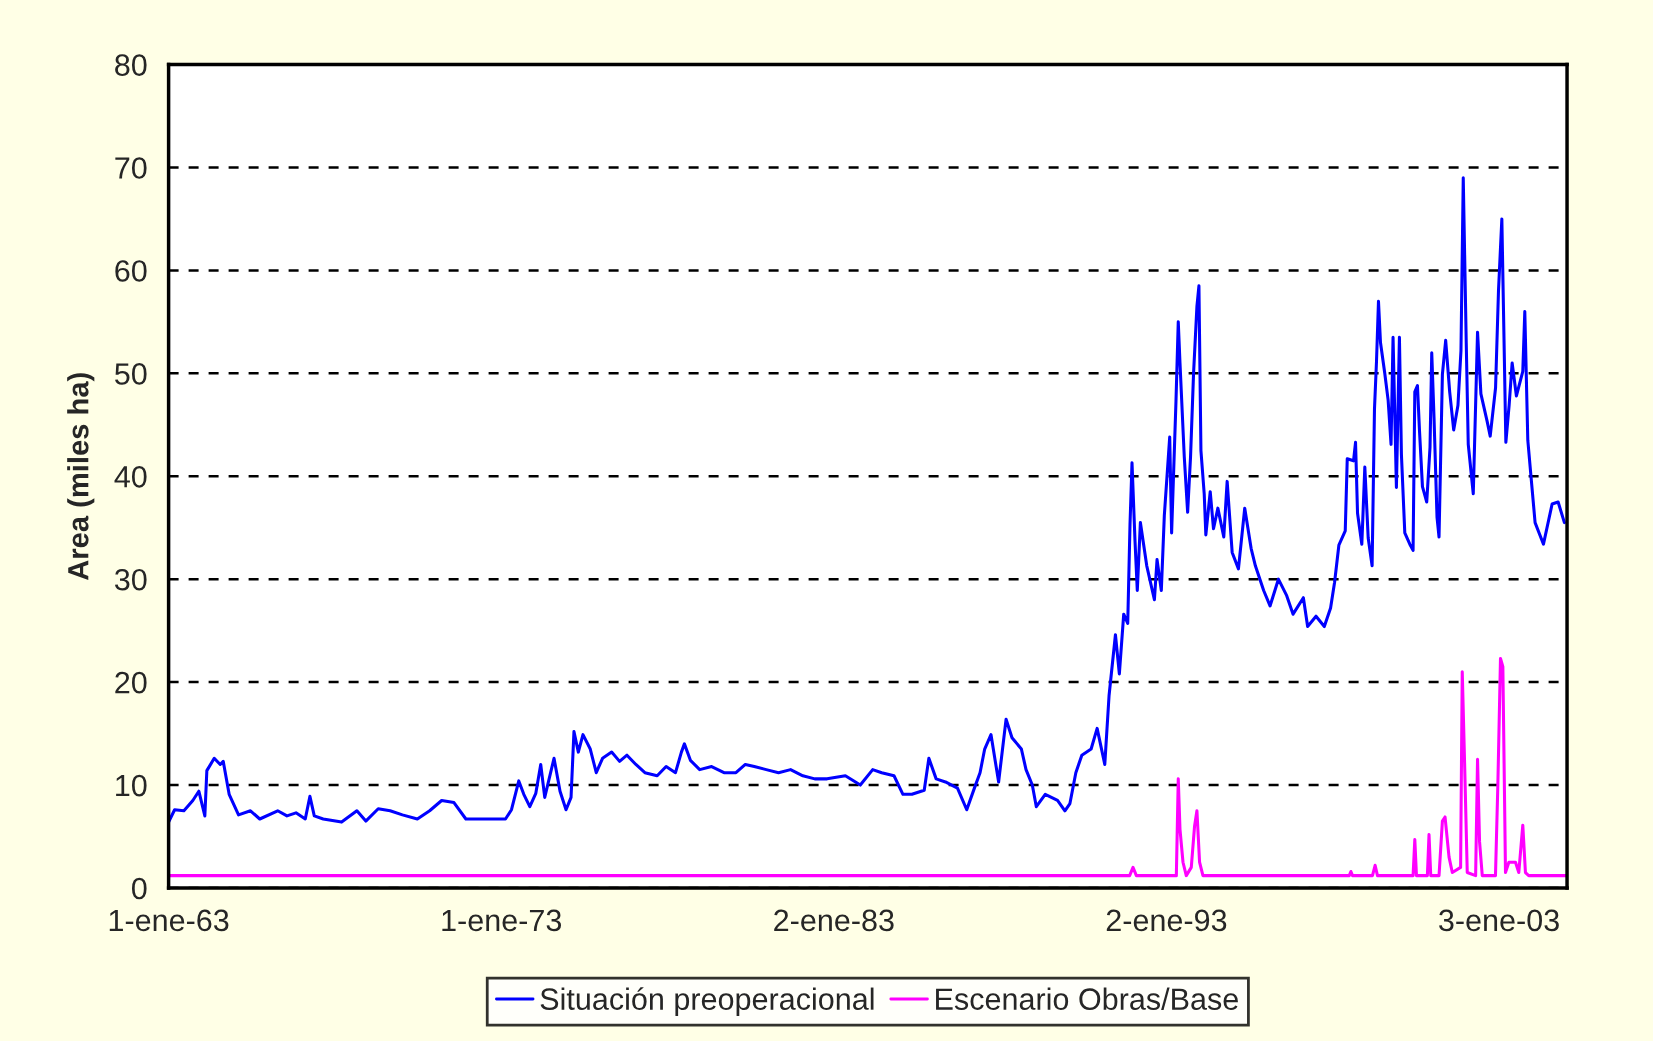  What do you see at coordinates (1087, 998) in the screenshot?
I see `legend-label: Escenario Obras/Base` at bounding box center [1087, 998].